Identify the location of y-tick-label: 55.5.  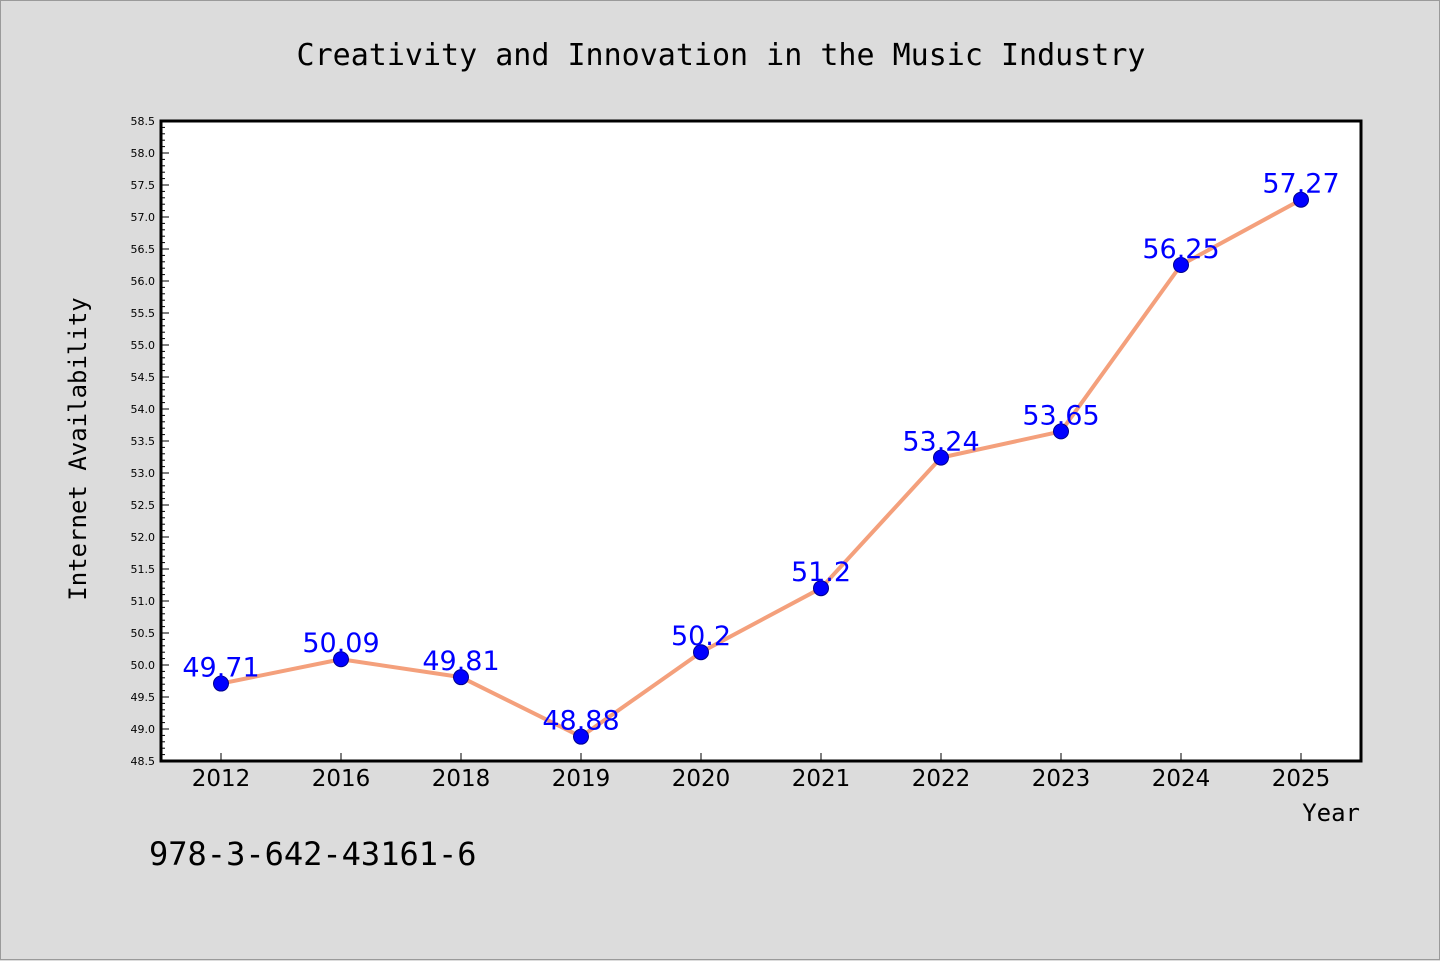
(143, 313).